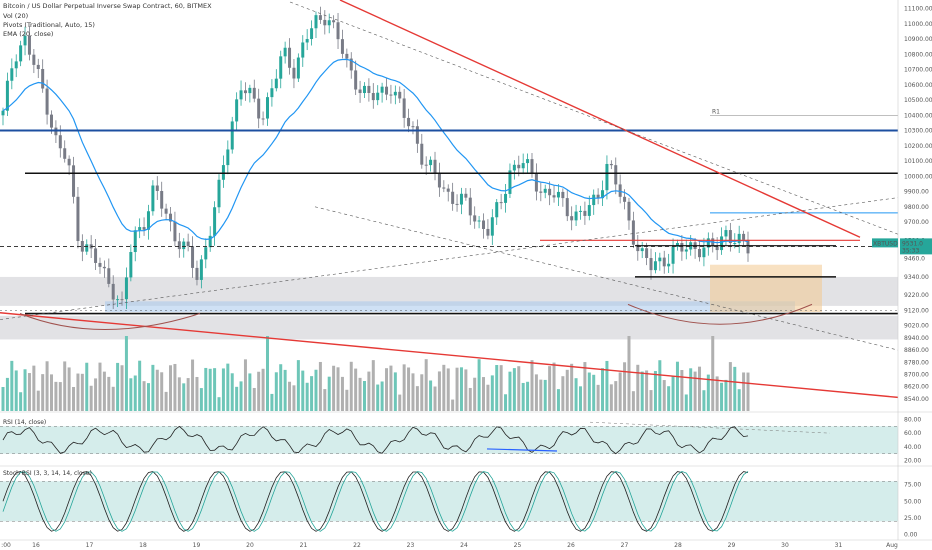  What do you see at coordinates (143, 545) in the screenshot?
I see `x-tick-label: 18` at bounding box center [143, 545].